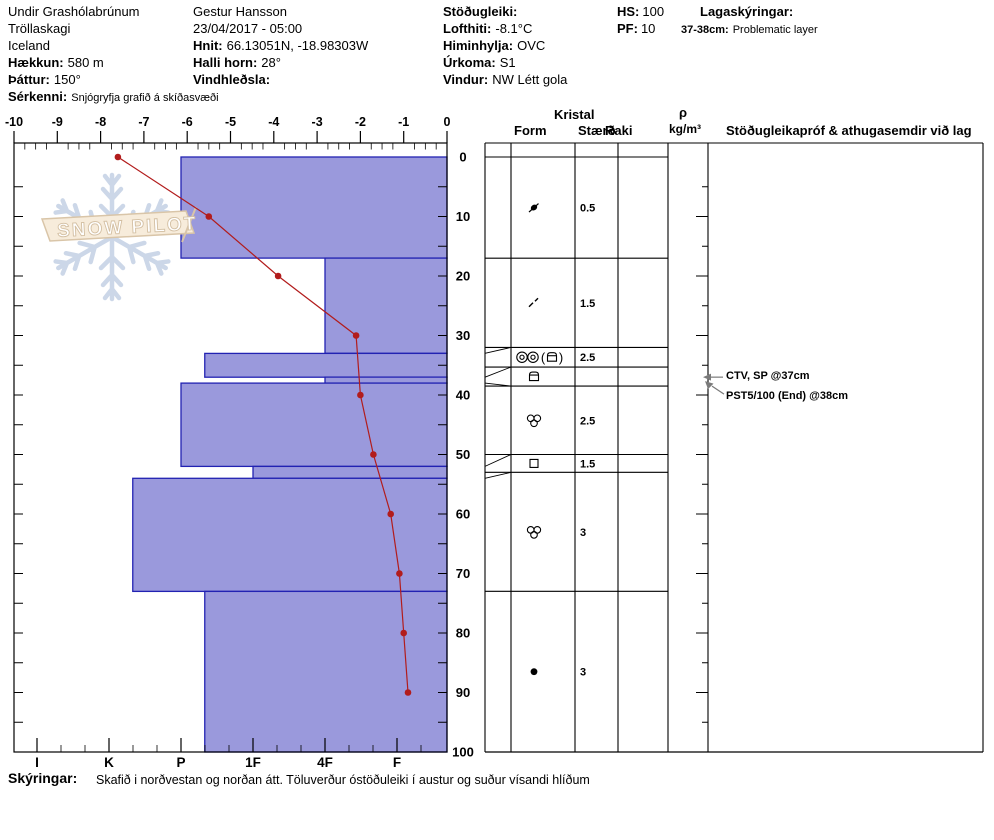 The width and height of the screenshot is (994, 840). What do you see at coordinates (685, 129) in the screenshot?
I see `col-header-density-unit: kg/m³` at bounding box center [685, 129].